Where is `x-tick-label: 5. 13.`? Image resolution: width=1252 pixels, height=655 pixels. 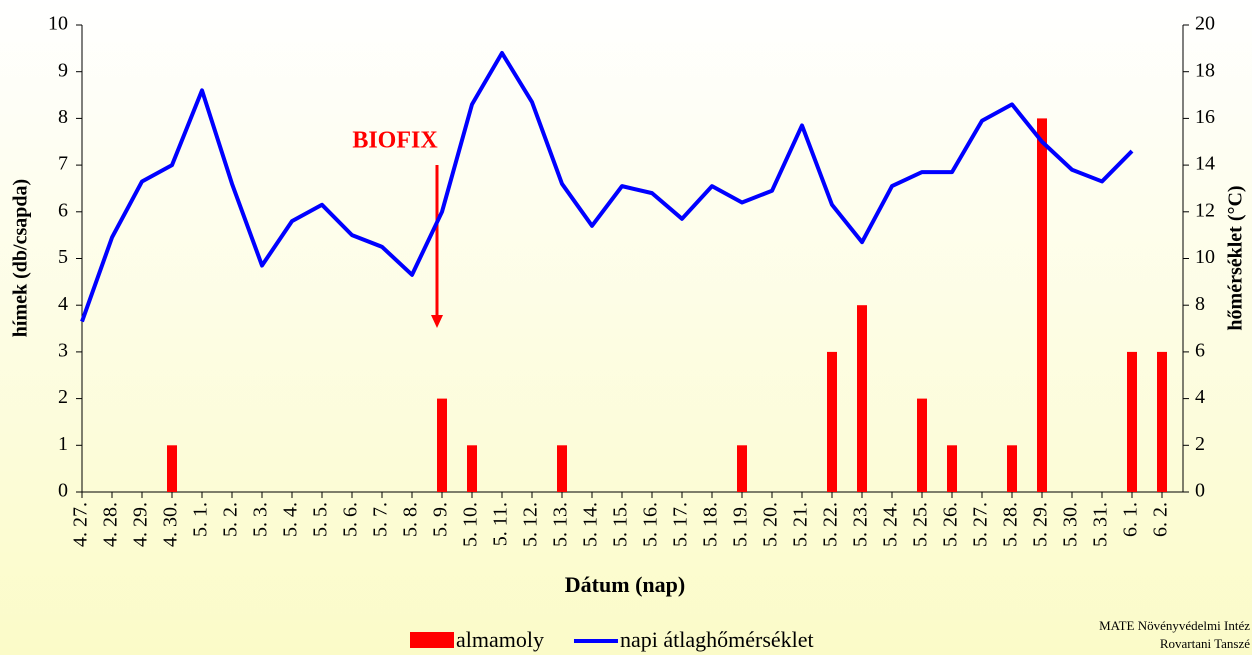
x-tick-label: 5. 13. is located at coordinates (561, 524).